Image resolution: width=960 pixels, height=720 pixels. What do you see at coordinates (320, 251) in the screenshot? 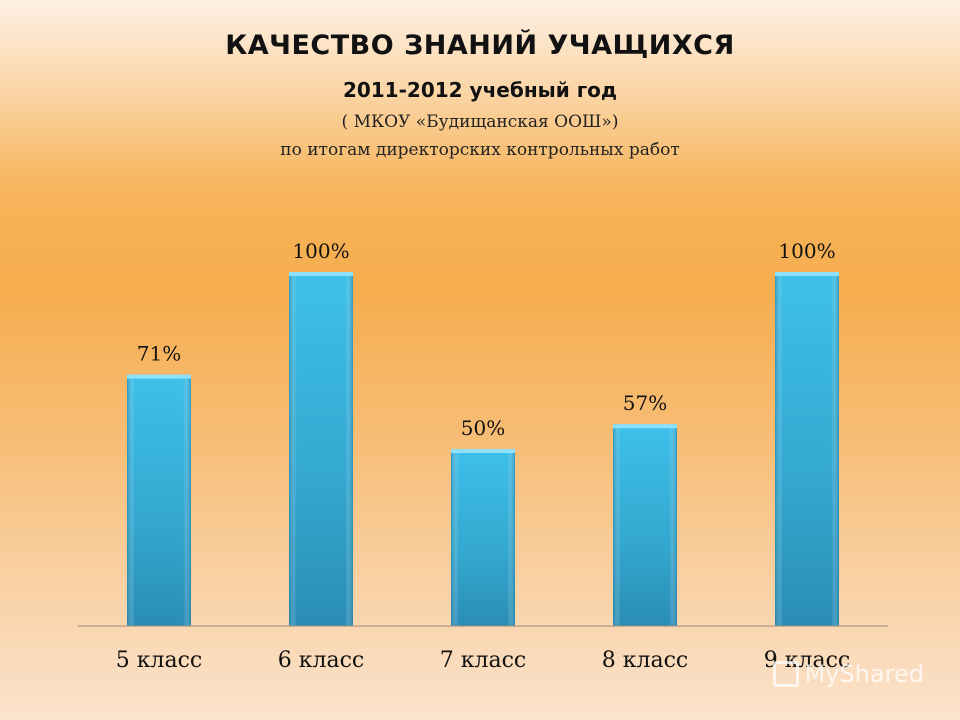
I see `data-label-2: 100%` at bounding box center [320, 251].